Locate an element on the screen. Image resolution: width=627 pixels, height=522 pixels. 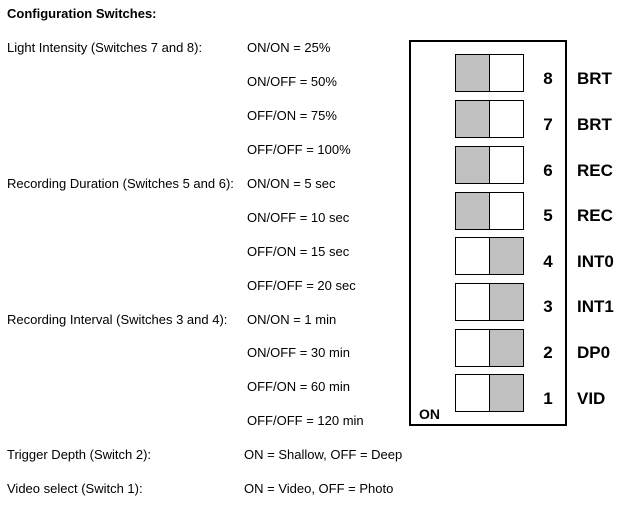
light-intensity-option: ON/OFF = 50% is located at coordinates (292, 81).